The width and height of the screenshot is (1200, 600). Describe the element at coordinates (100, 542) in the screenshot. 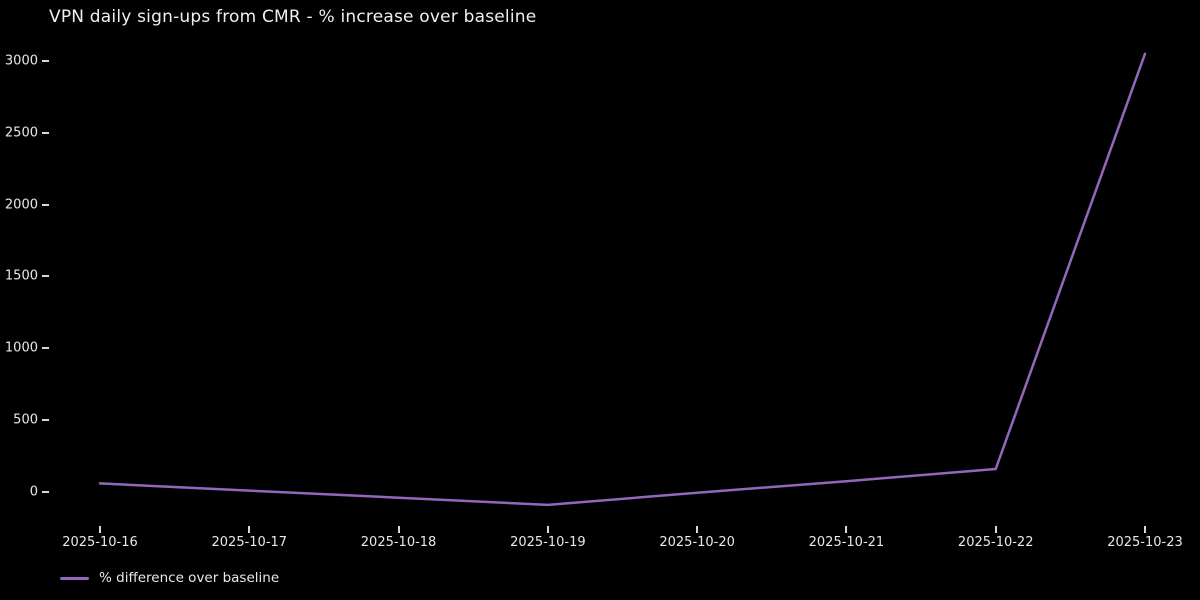

I see `x-tick-label: 2025-10-16` at that location.